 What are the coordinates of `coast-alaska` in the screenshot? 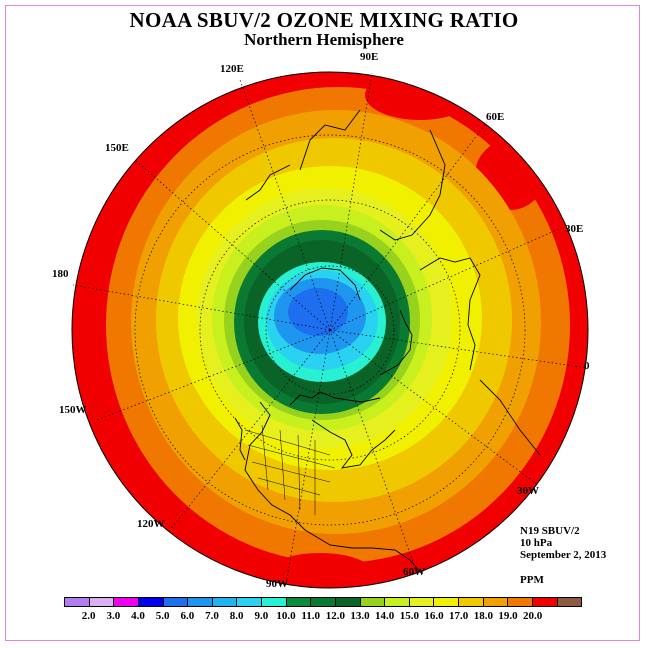 It's located at (240, 439).